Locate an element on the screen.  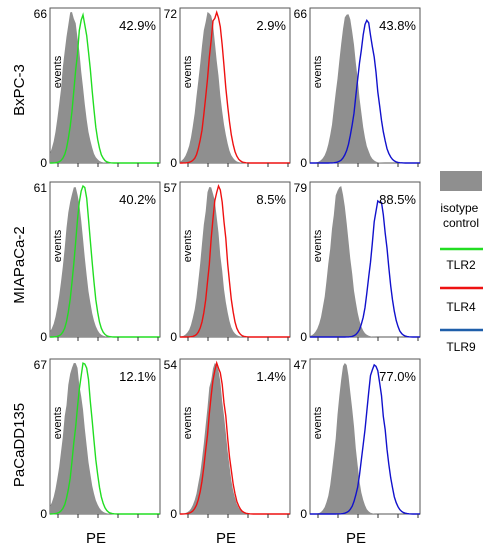
panel-miapaca2-tlr4-isotype-area is located at coordinates (235, 262).